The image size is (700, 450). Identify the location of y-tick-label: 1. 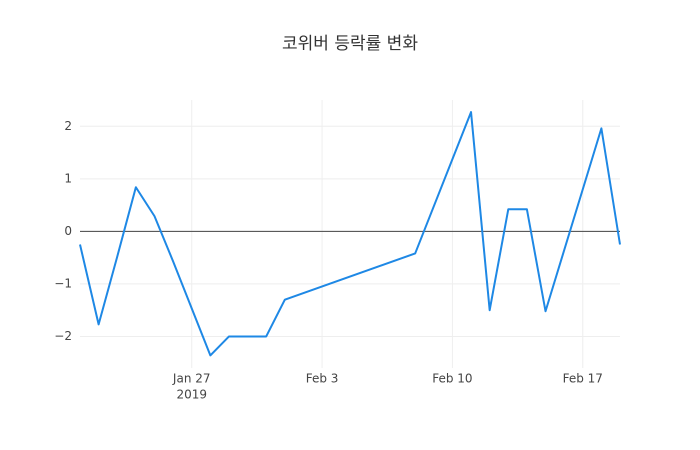
(68, 178).